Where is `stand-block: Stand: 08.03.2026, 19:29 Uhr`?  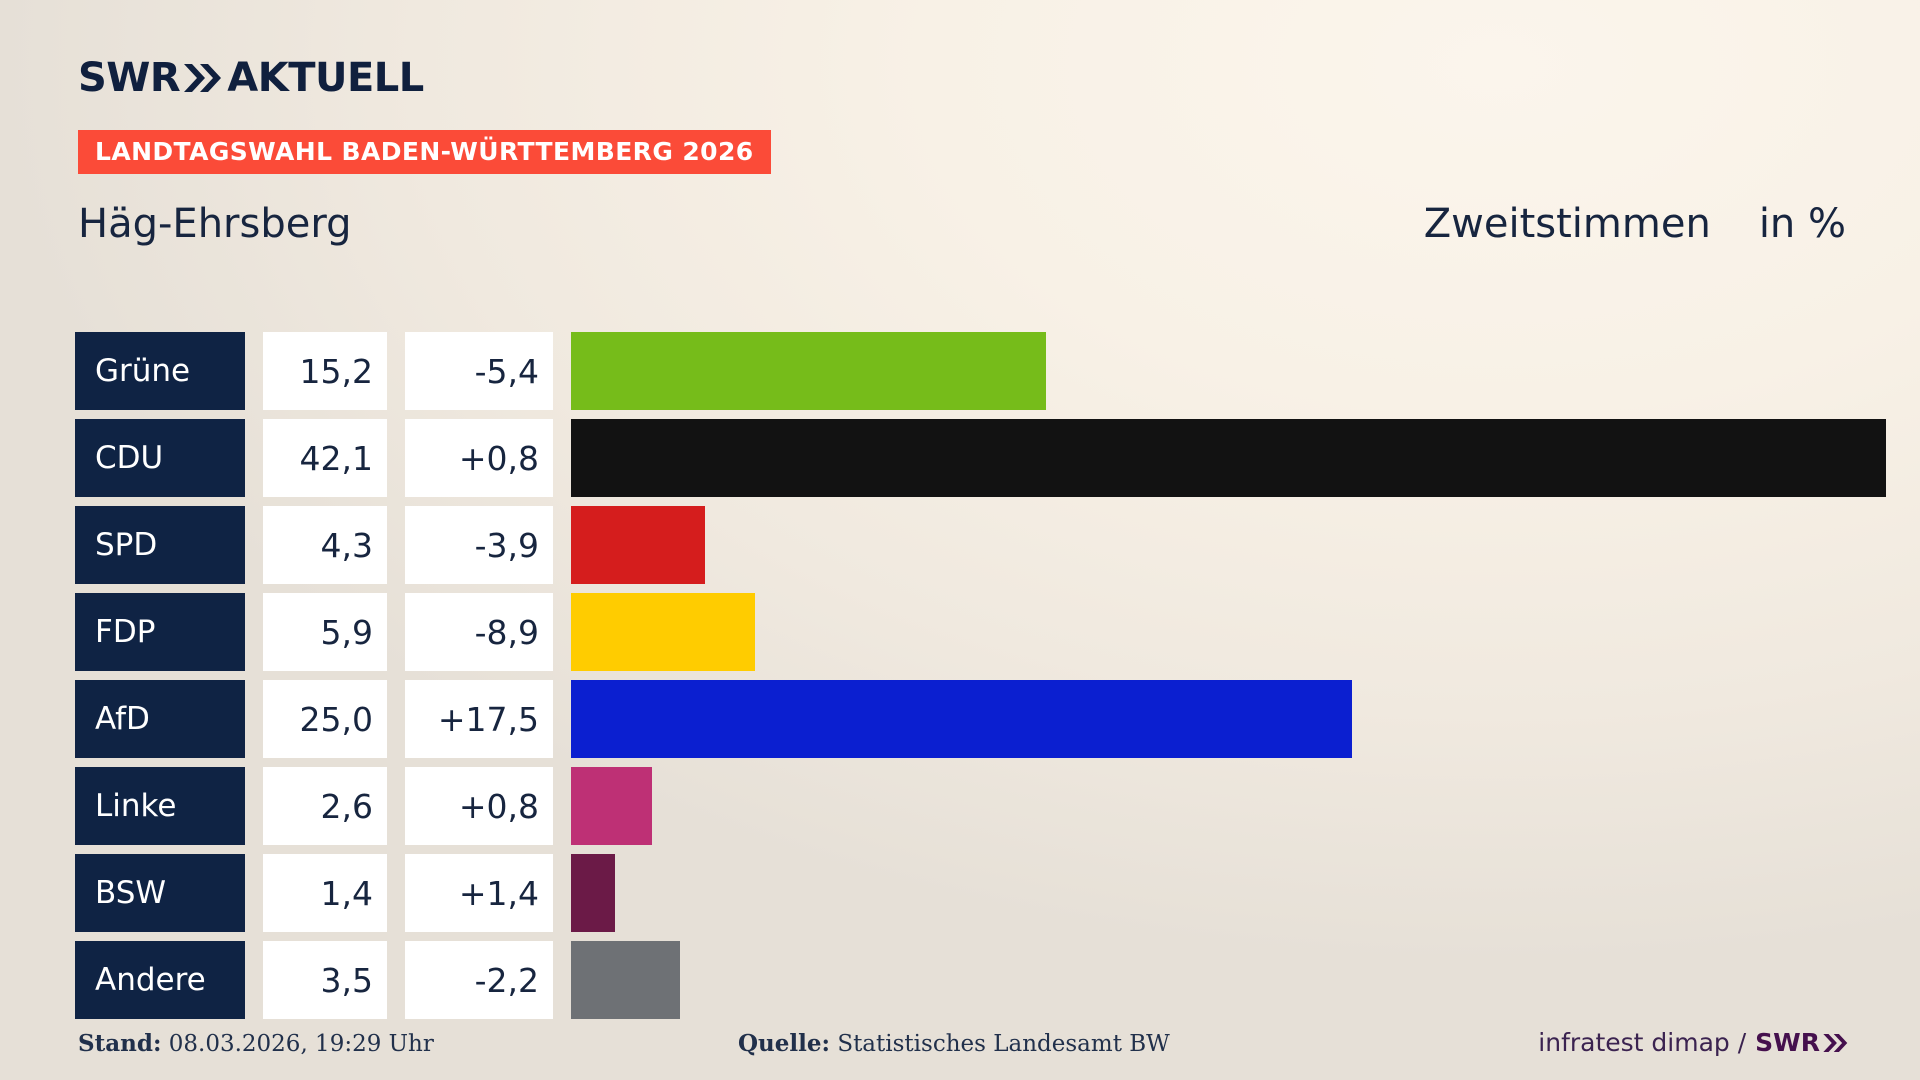
stand-block: Stand: 08.03.2026, 19:29 Uhr is located at coordinates (408, 1043).